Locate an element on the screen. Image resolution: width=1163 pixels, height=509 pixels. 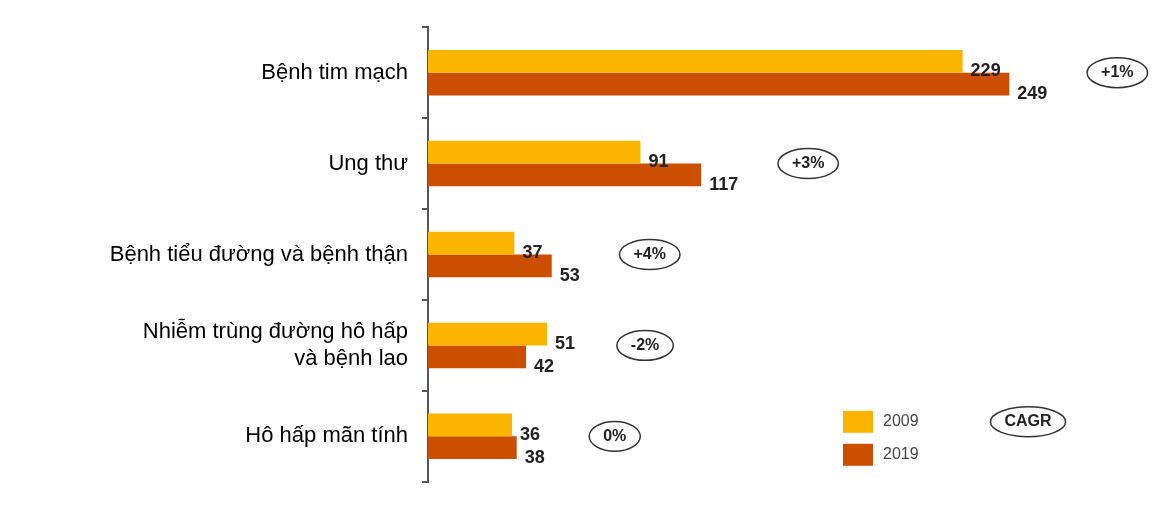
data-label: 38 is located at coordinates (534, 456).